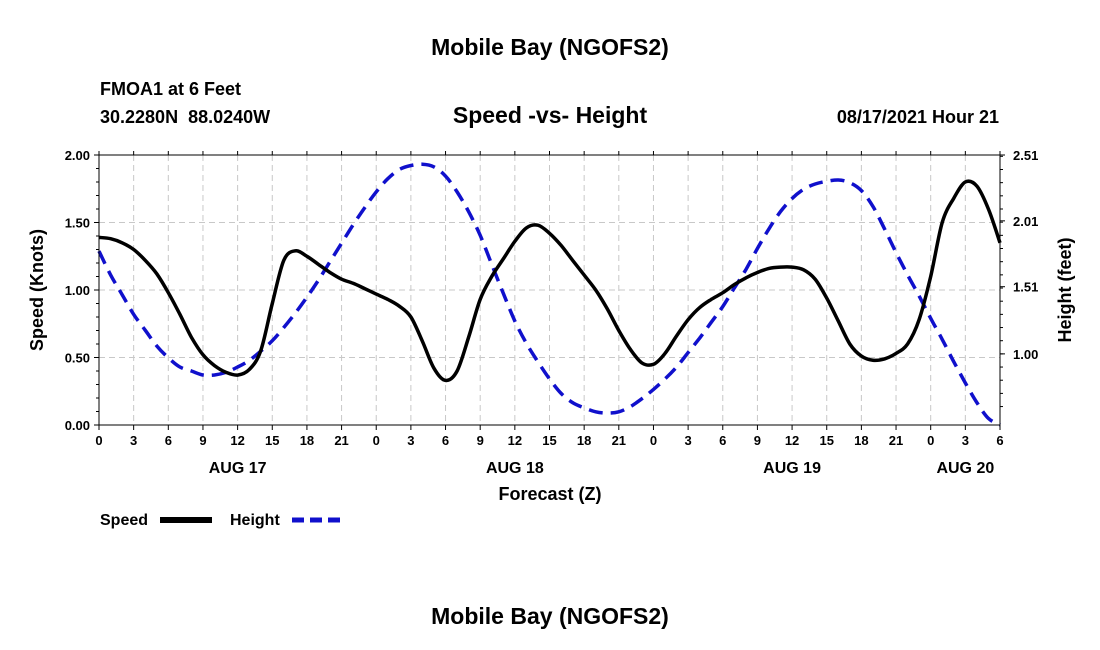 Image resolution: width=1100 pixels, height=650 pixels. What do you see at coordinates (515, 468) in the screenshot?
I see `x-day-label: AUG 18` at bounding box center [515, 468].